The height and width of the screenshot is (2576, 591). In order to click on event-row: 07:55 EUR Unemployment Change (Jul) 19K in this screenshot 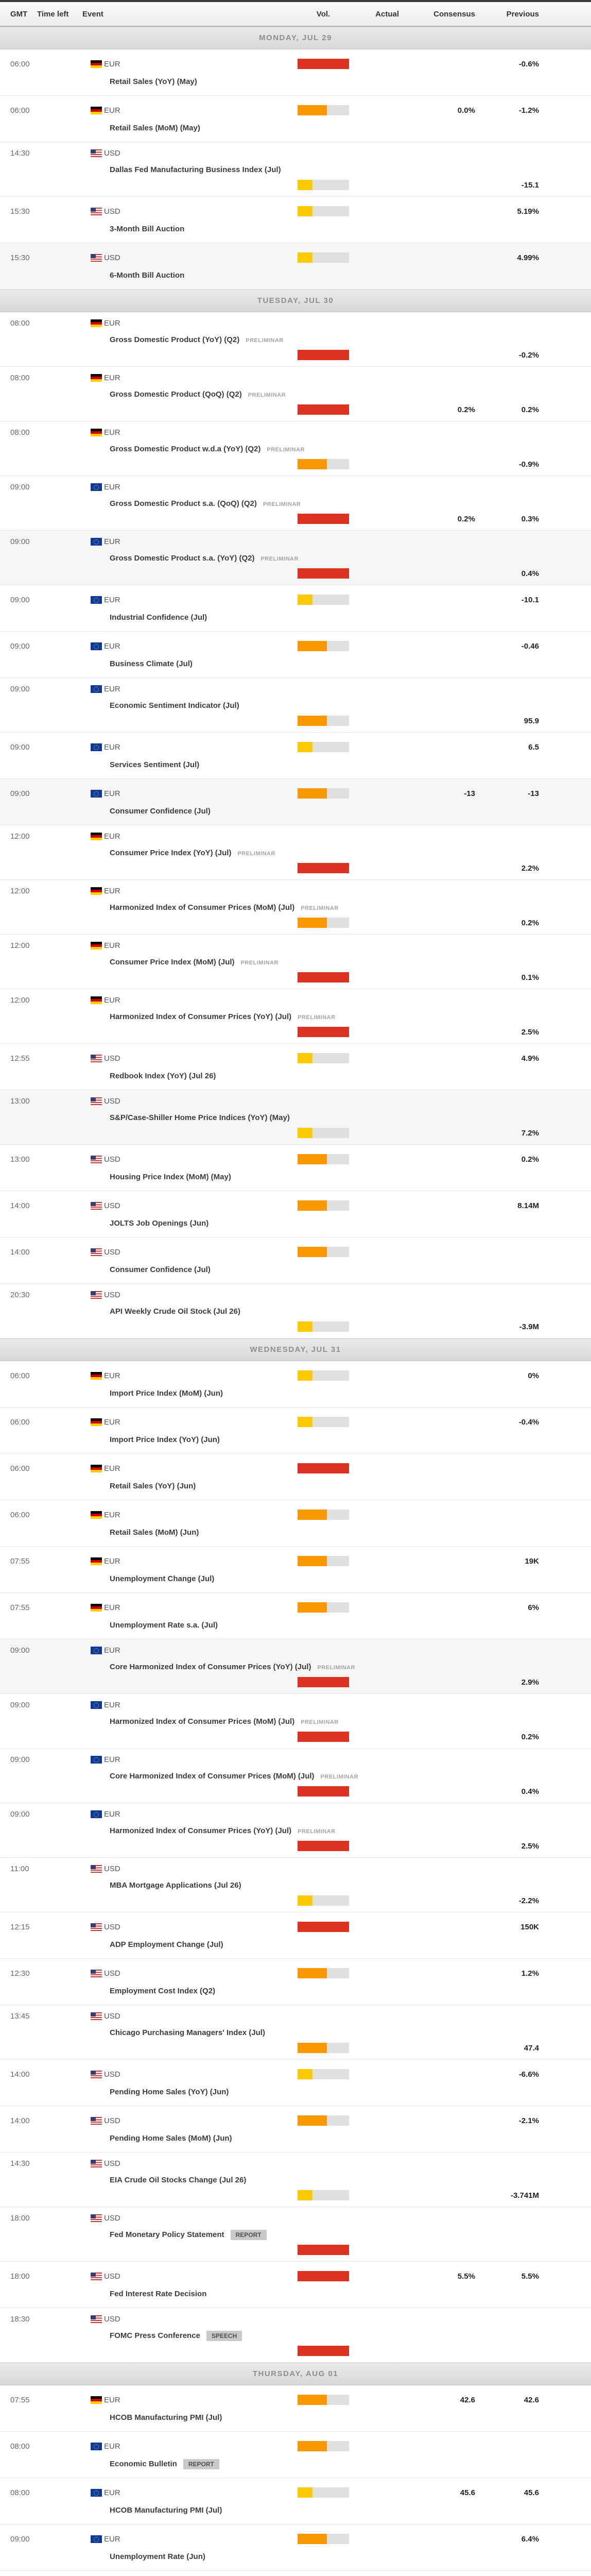, I will do `click(295, 1570)`.